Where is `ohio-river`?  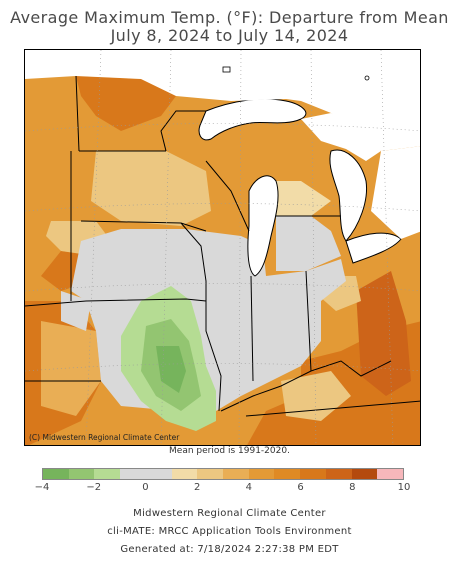
ohio-river is located at coordinates (306, 386).